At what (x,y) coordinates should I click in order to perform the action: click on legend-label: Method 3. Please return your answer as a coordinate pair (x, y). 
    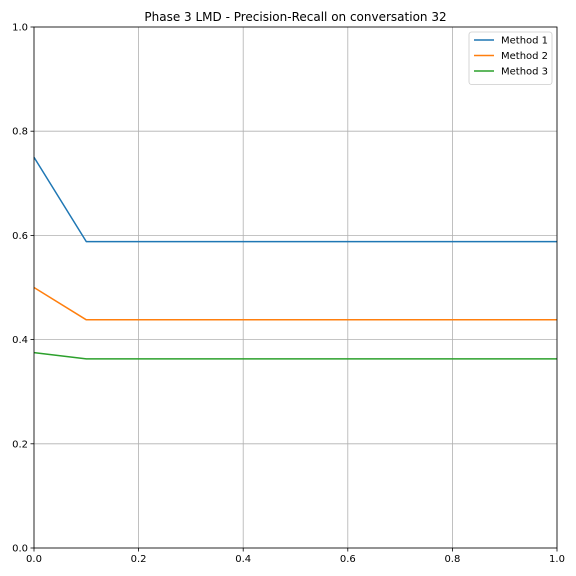
    Looking at the image, I should click on (524, 72).